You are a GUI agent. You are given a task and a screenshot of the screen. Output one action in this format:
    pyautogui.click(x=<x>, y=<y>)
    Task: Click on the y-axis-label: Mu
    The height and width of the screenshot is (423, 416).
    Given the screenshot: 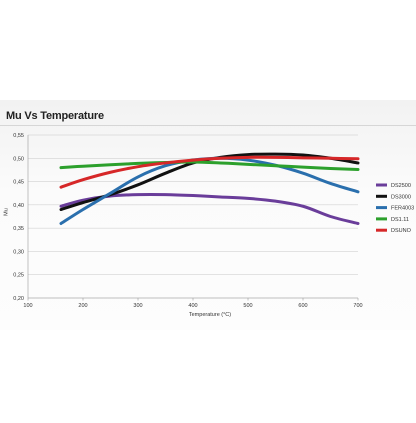 What is the action you would take?
    pyautogui.click(x=7, y=212)
    